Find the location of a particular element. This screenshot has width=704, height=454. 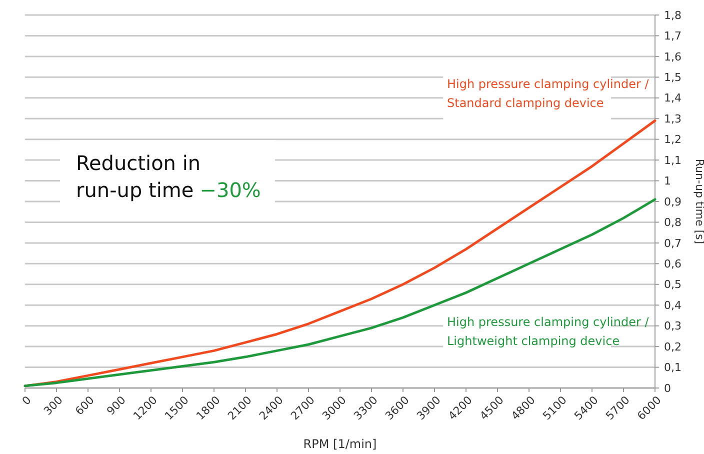

y-tick-label: 0 is located at coordinates (667, 388).